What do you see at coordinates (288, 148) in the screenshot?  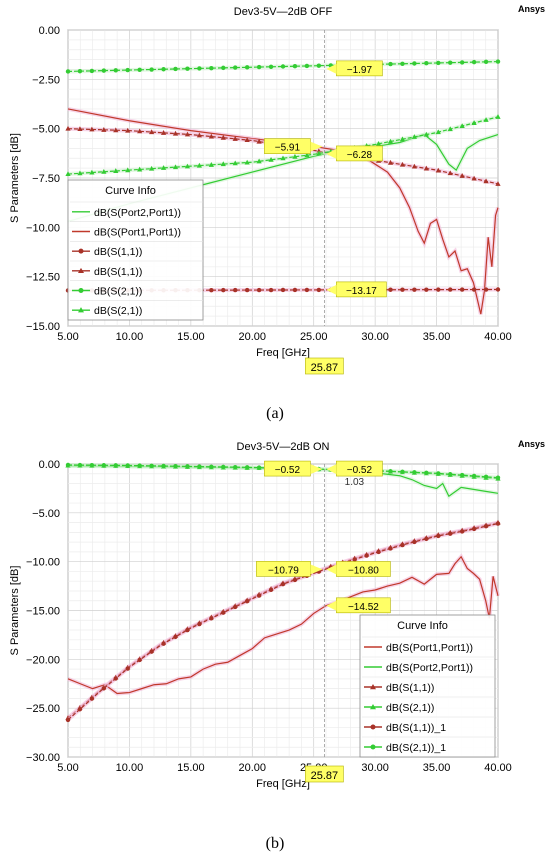 I see `marker-value-label: −5.91` at bounding box center [288, 148].